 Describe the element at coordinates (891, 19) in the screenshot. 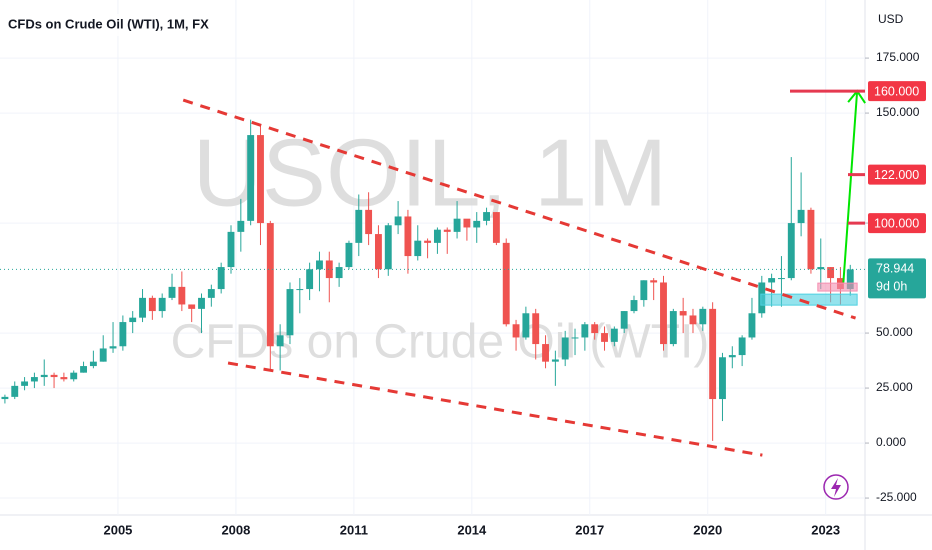

I see `y-unit: USD` at that location.